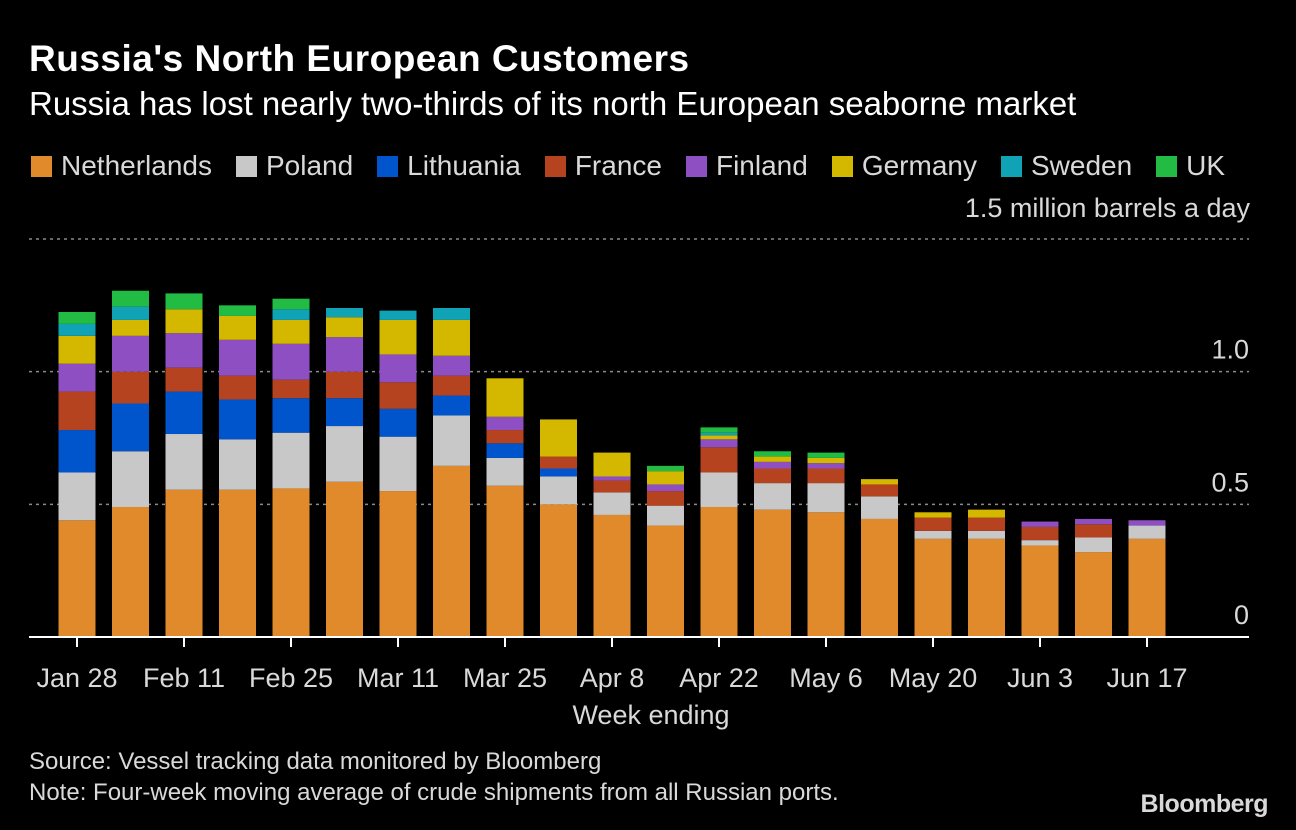 This screenshot has height=830, width=1296. What do you see at coordinates (1204, 804) in the screenshot?
I see `bloomberg-logo: Bloomberg` at bounding box center [1204, 804].